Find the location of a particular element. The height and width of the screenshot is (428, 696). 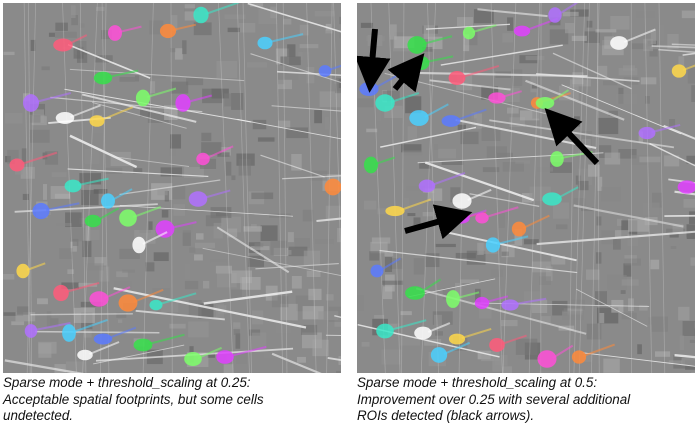

right-caption-line: Sparse mode + threshold_scaling at 0.5: is located at coordinates (477, 382).